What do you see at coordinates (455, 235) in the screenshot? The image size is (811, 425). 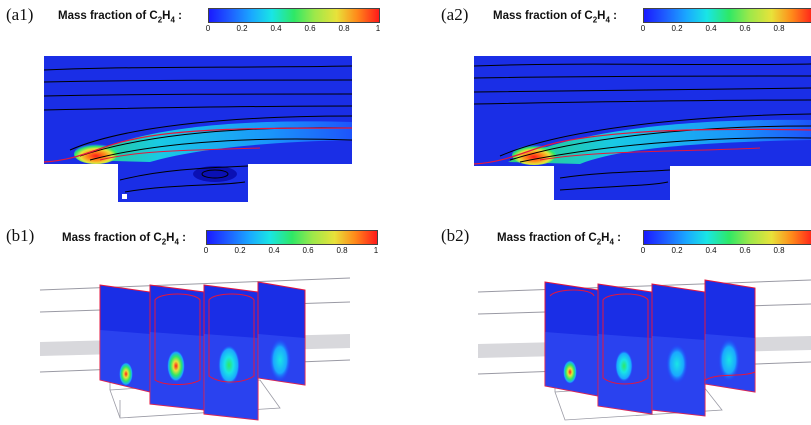 I see `panel-label: (b2)` at bounding box center [455, 235].